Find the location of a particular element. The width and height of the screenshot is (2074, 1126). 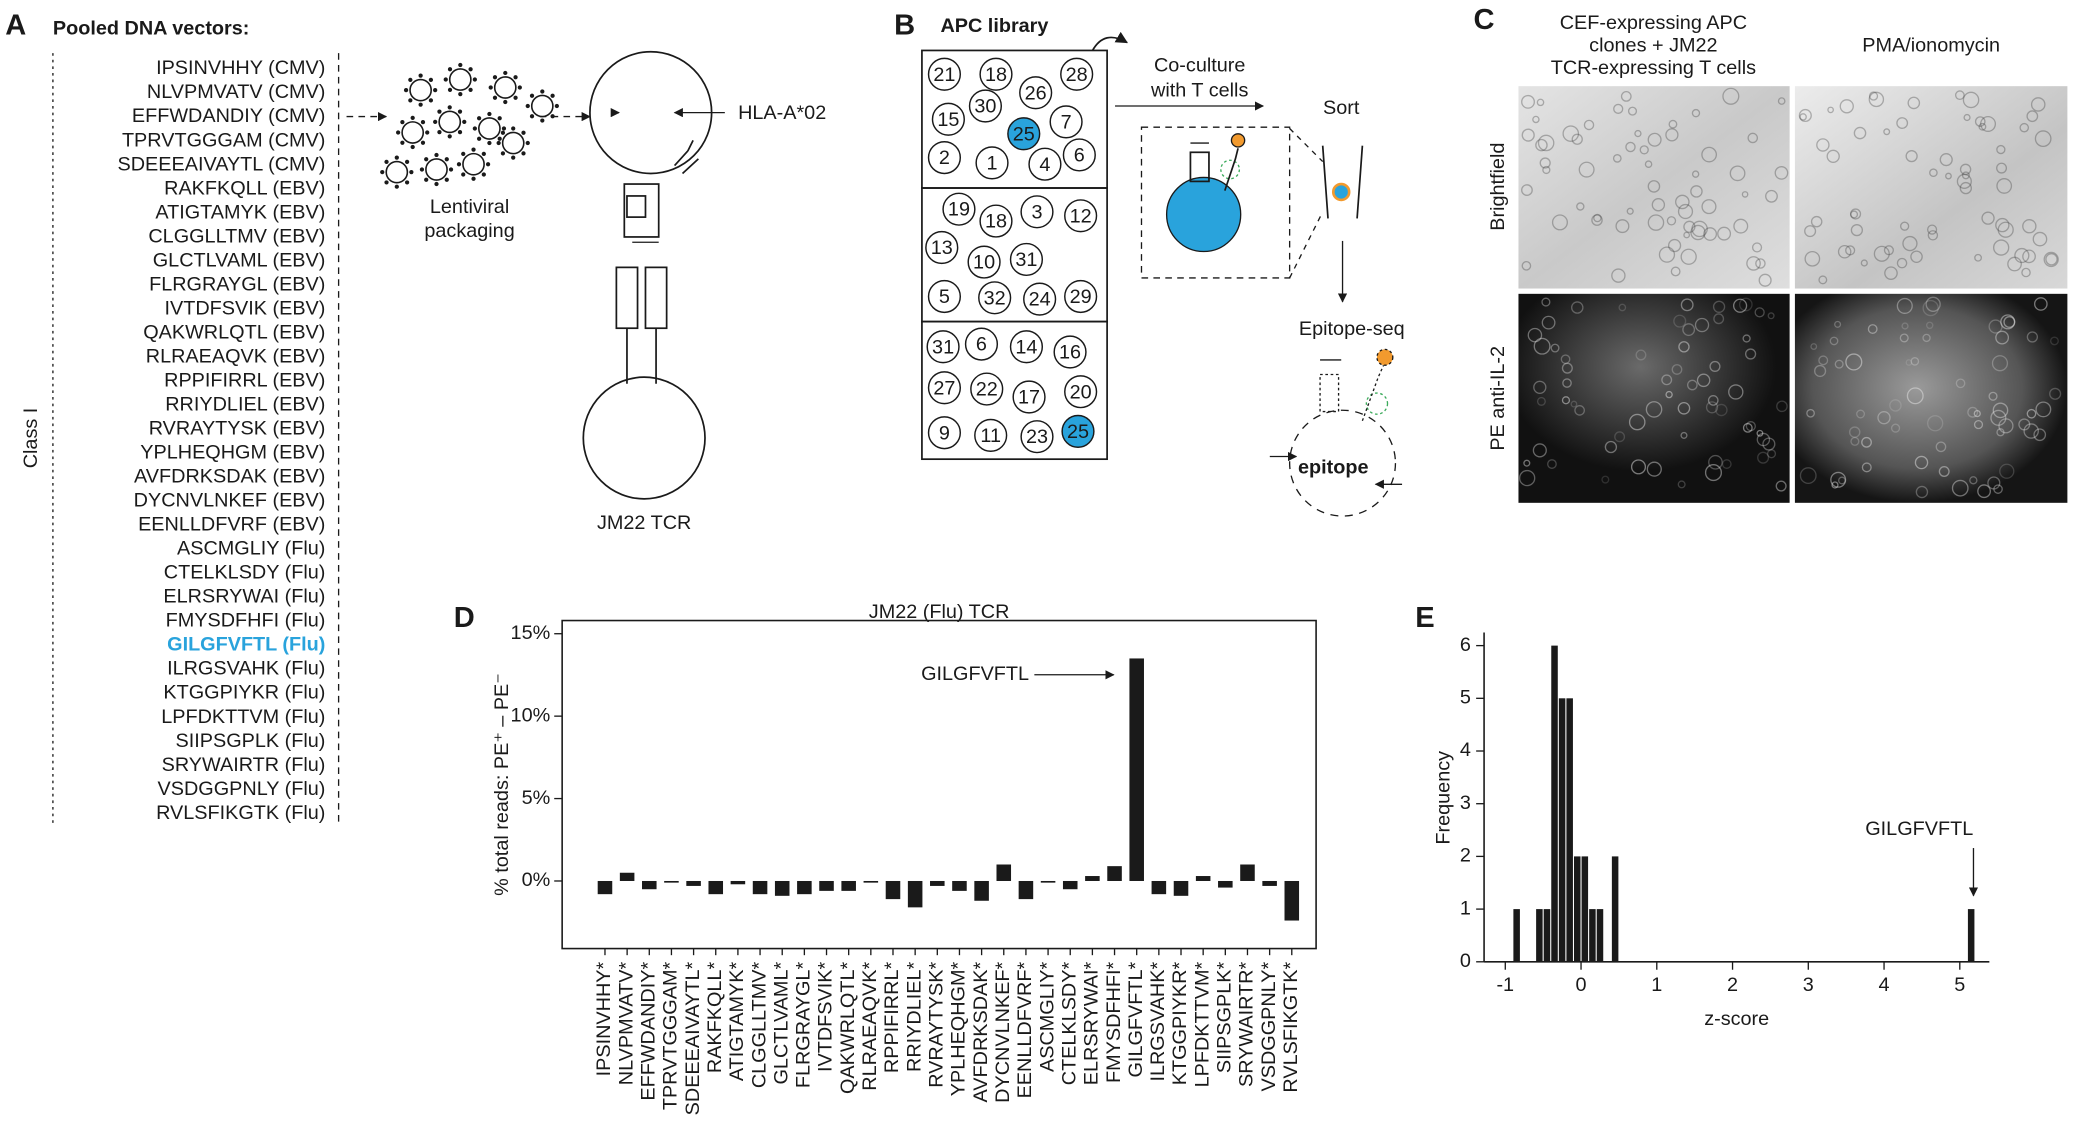

x-tick-label: FLRGRAYGL* is located at coordinates (804, 1025).